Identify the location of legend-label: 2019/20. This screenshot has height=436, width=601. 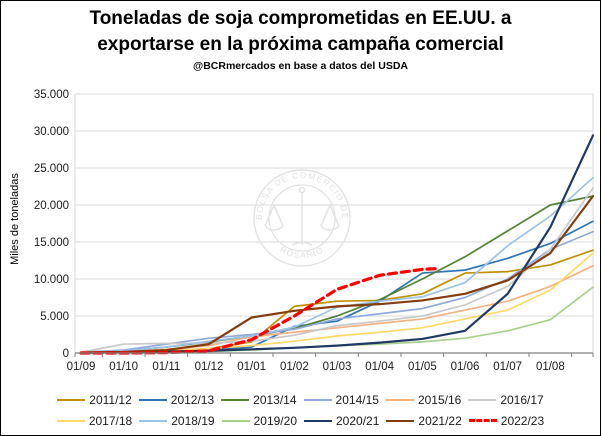
(275, 420).